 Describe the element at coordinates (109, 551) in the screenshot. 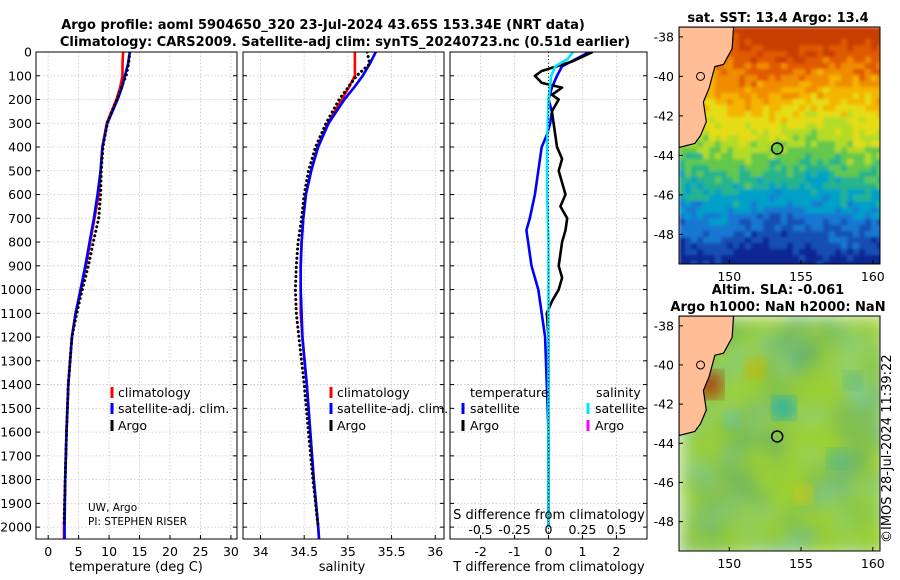

I see `x-tick-label: 10` at that location.